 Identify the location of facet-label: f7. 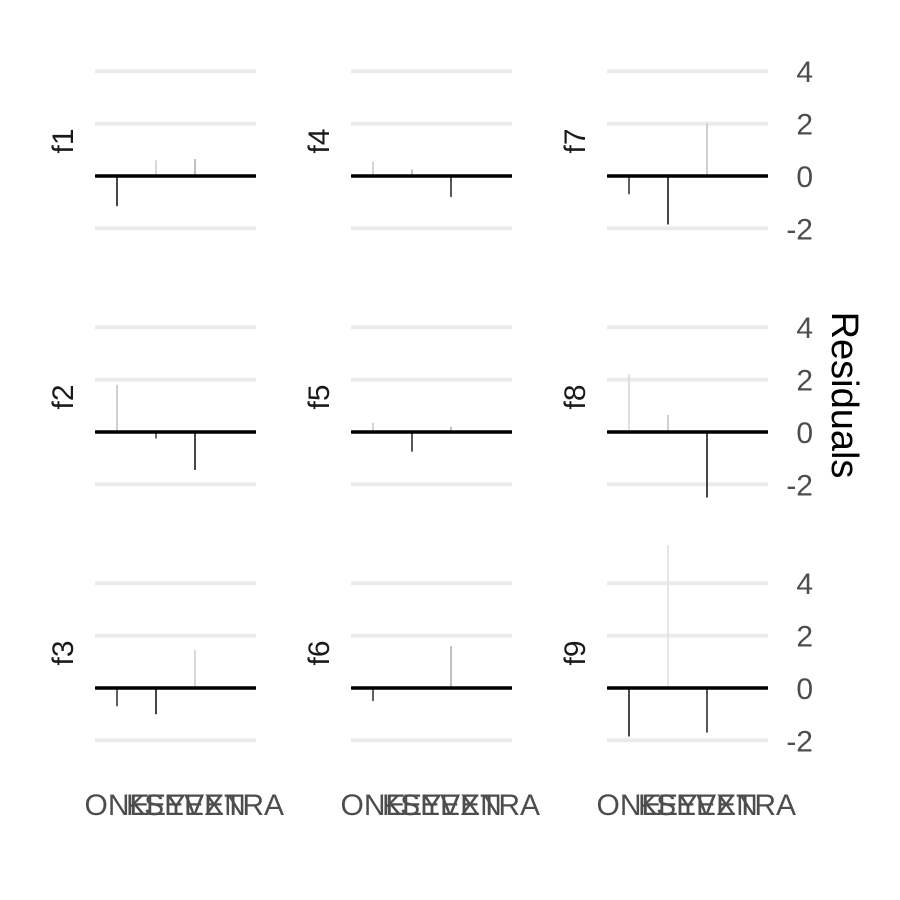
(575, 140).